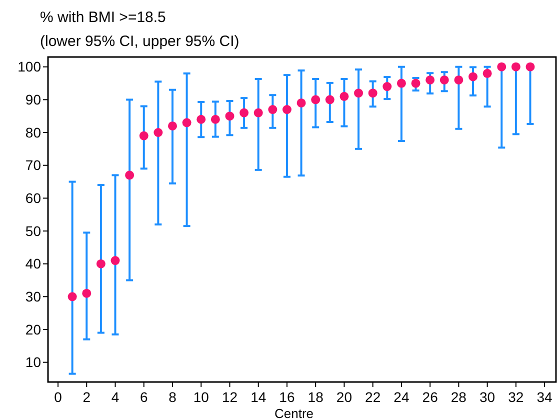 The height and width of the screenshot is (420, 557). Describe the element at coordinates (86, 397) in the screenshot. I see `x-tick-label: 2` at that location.